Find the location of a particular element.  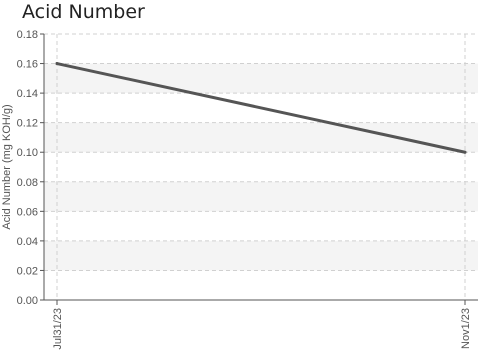

x-tick-label: Nov1/23 is located at coordinates (466, 328).